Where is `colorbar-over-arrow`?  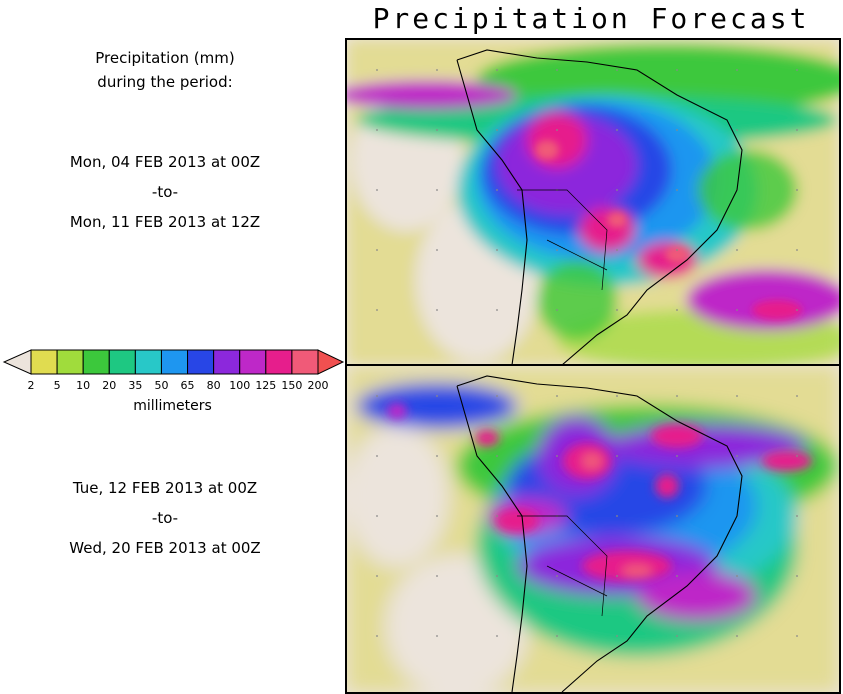 colorbar-over-arrow is located at coordinates (331, 362).